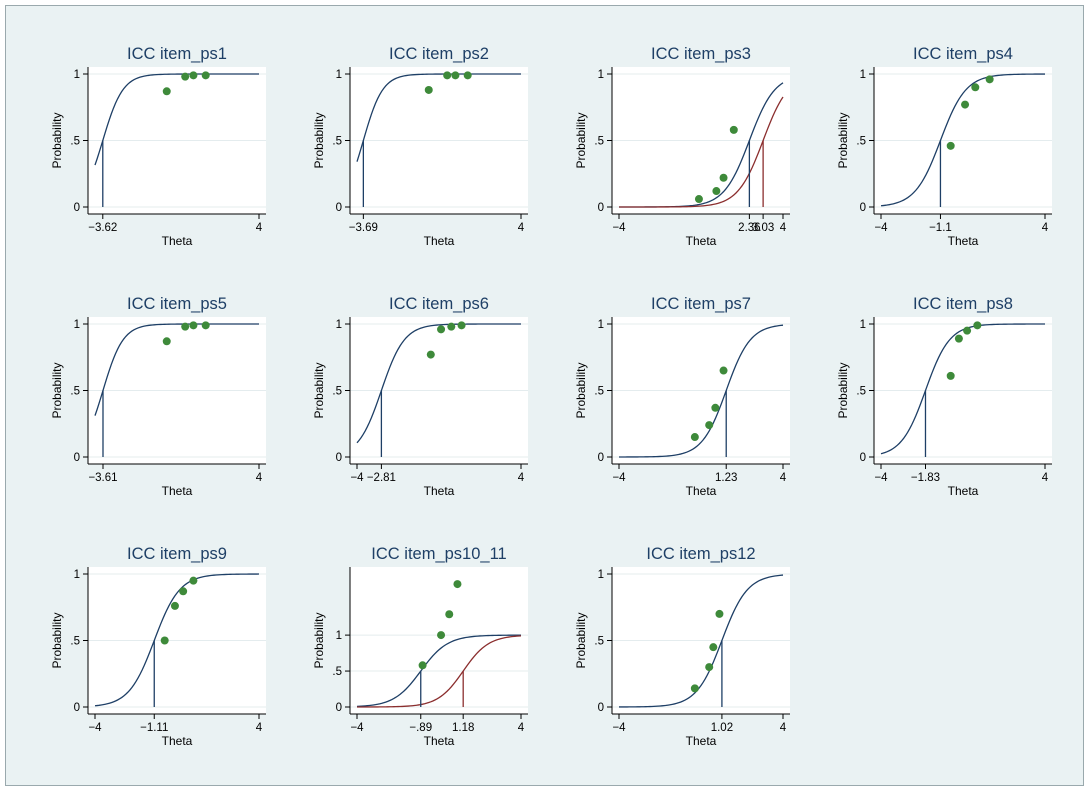 Image resolution: width=1089 pixels, height=791 pixels. I want to click on plot-title: ICC item_ps10_11, so click(438, 554).